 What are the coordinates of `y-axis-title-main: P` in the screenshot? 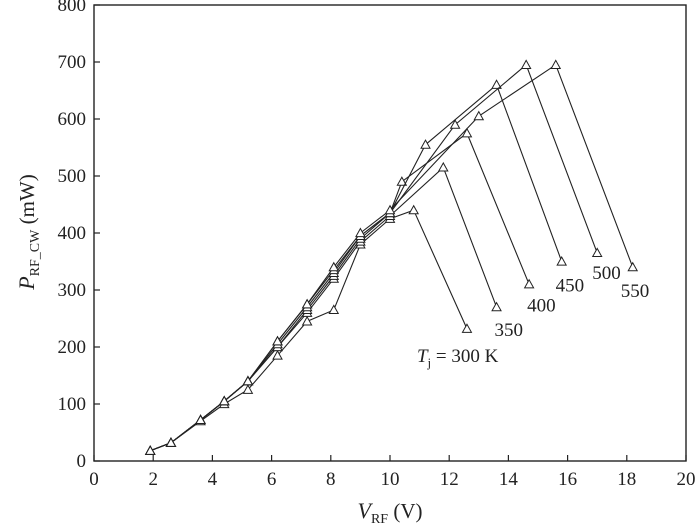 It's located at (26, 283).